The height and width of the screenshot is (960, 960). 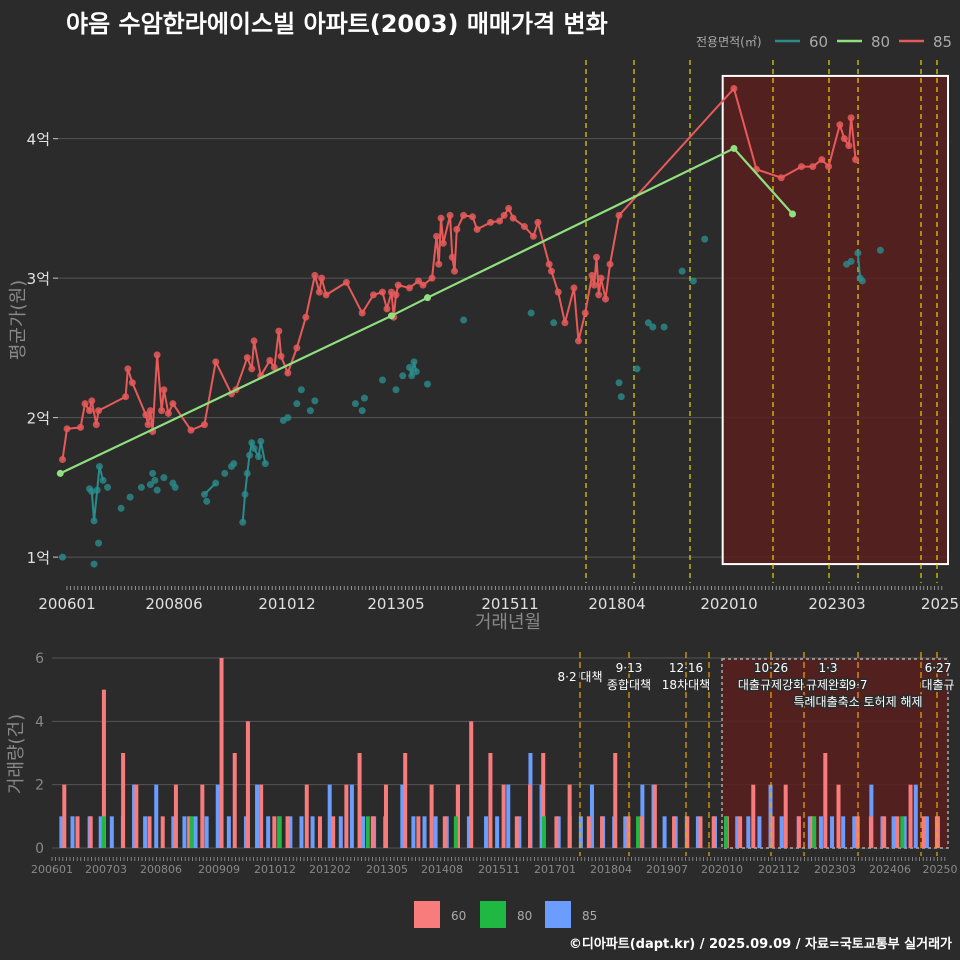 I want to click on y-axis-label: 평균가(원), so click(x=18, y=320).